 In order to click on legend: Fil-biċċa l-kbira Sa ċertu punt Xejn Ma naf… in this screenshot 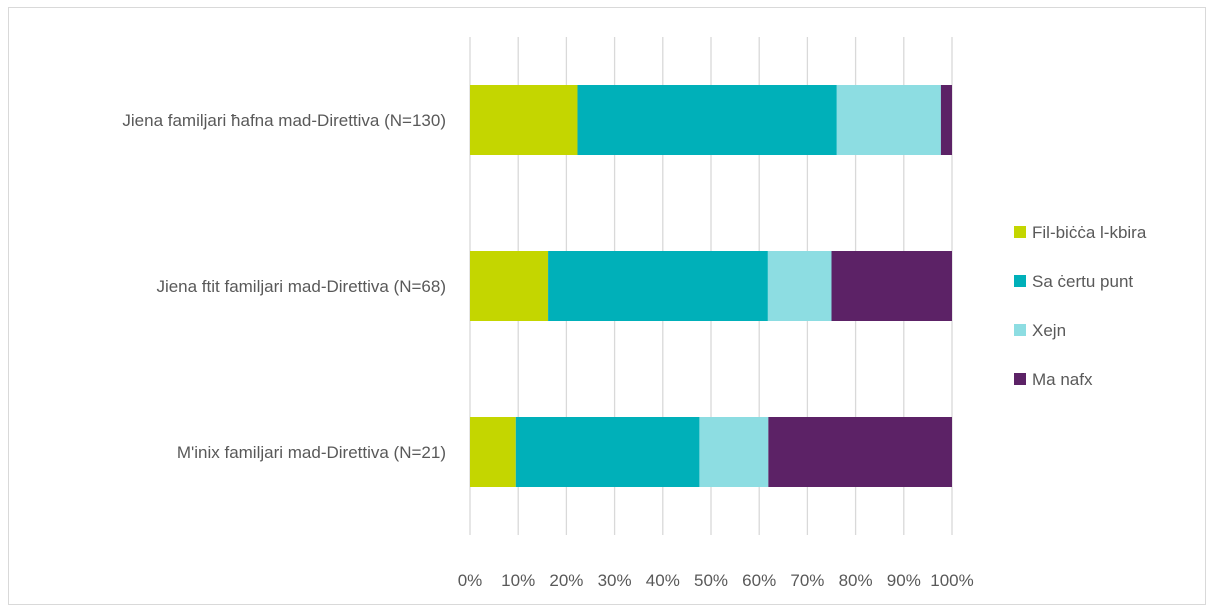, I will do `click(1080, 306)`.